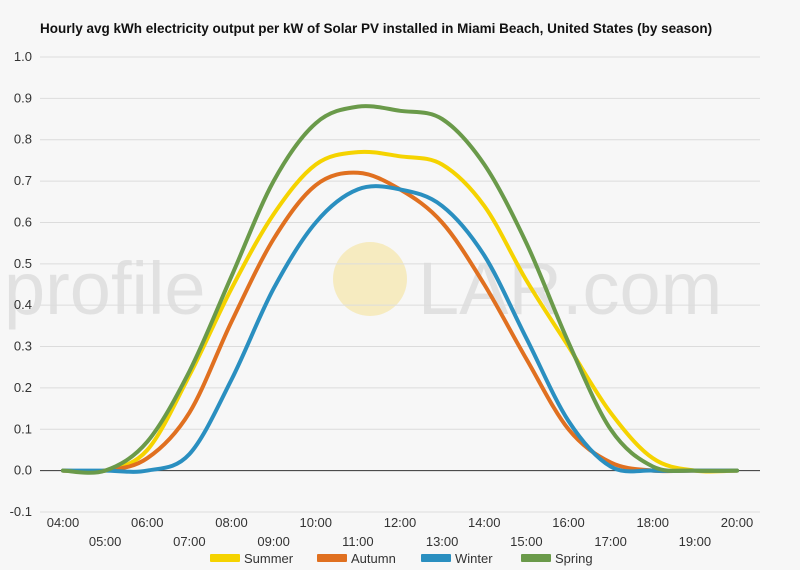  Describe the element at coordinates (23, 346) in the screenshot. I see `y-tick-label: 0.3` at that location.